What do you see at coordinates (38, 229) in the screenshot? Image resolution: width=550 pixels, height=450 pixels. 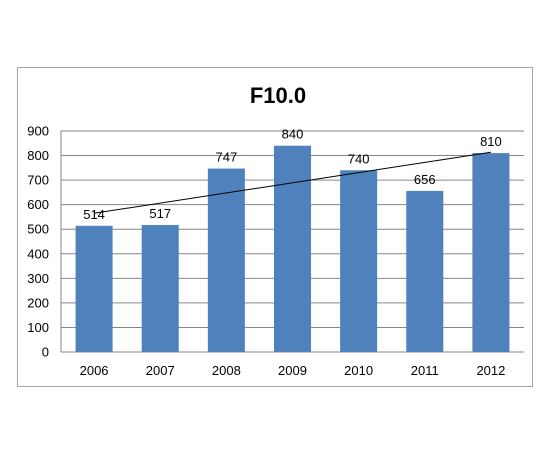 I see `y-tick-label: 500` at bounding box center [38, 229].